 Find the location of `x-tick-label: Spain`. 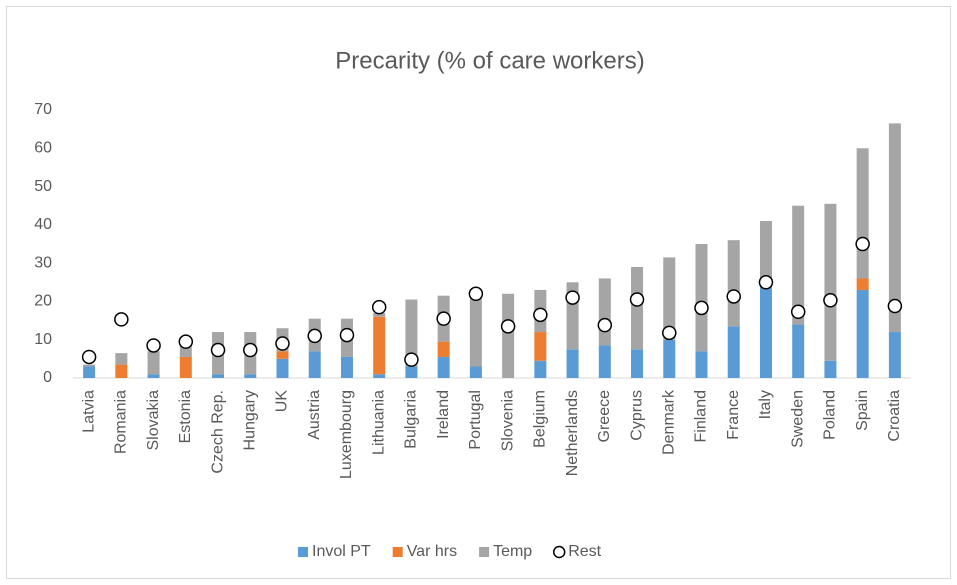

x-tick-label: Spain is located at coordinates (862, 410).